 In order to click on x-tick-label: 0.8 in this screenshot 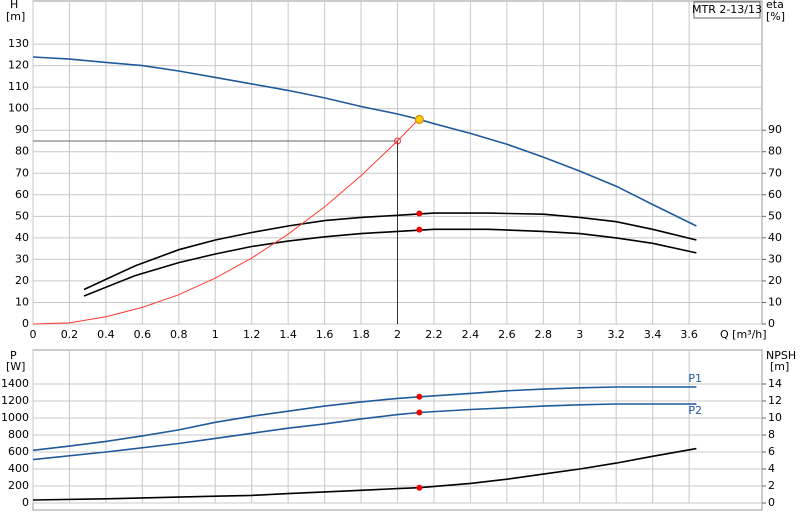, I will do `click(179, 334)`.